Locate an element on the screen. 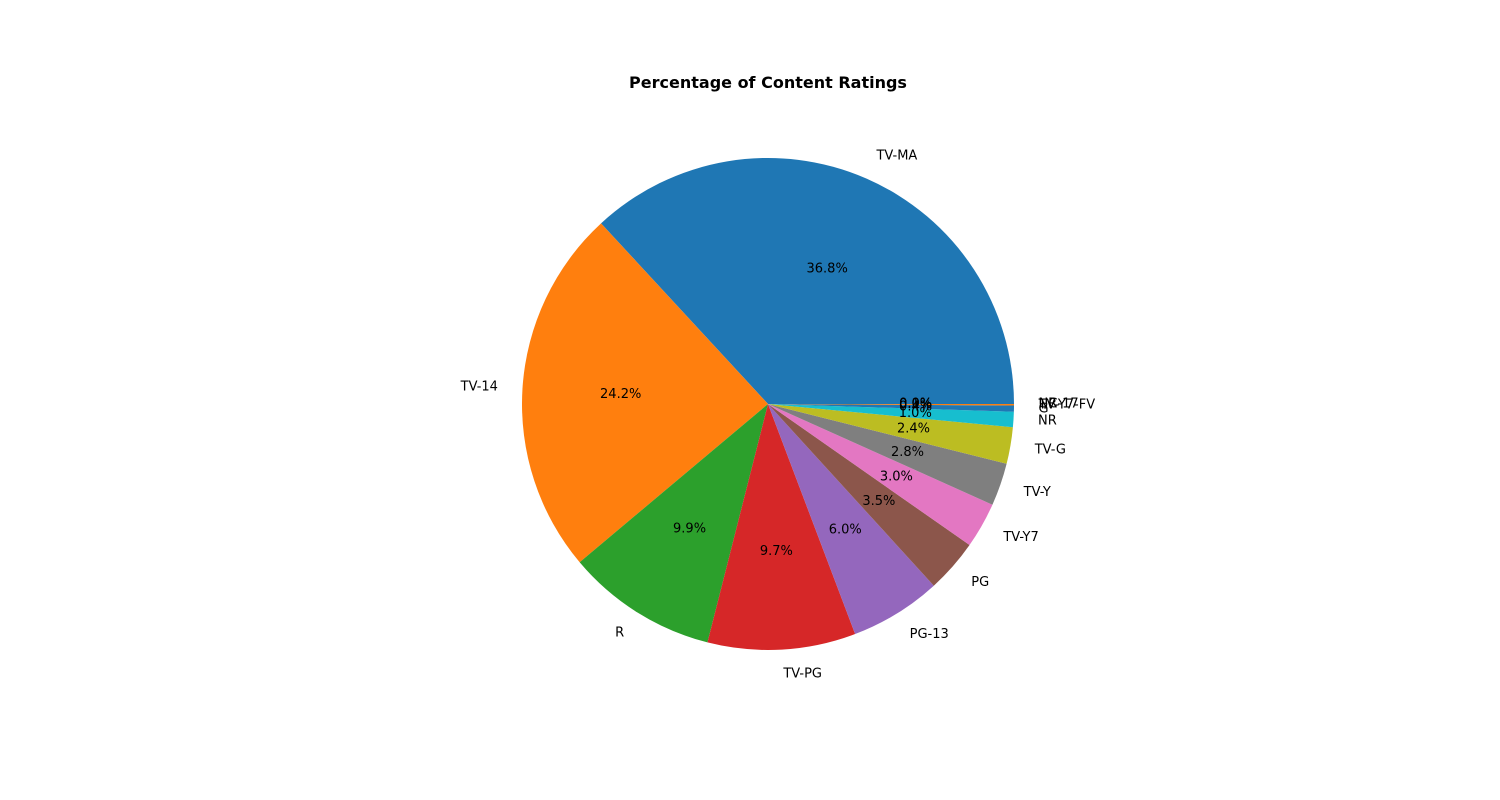 The height and width of the screenshot is (800, 1500). slice-label-pg-13: PG-13 is located at coordinates (929, 634).